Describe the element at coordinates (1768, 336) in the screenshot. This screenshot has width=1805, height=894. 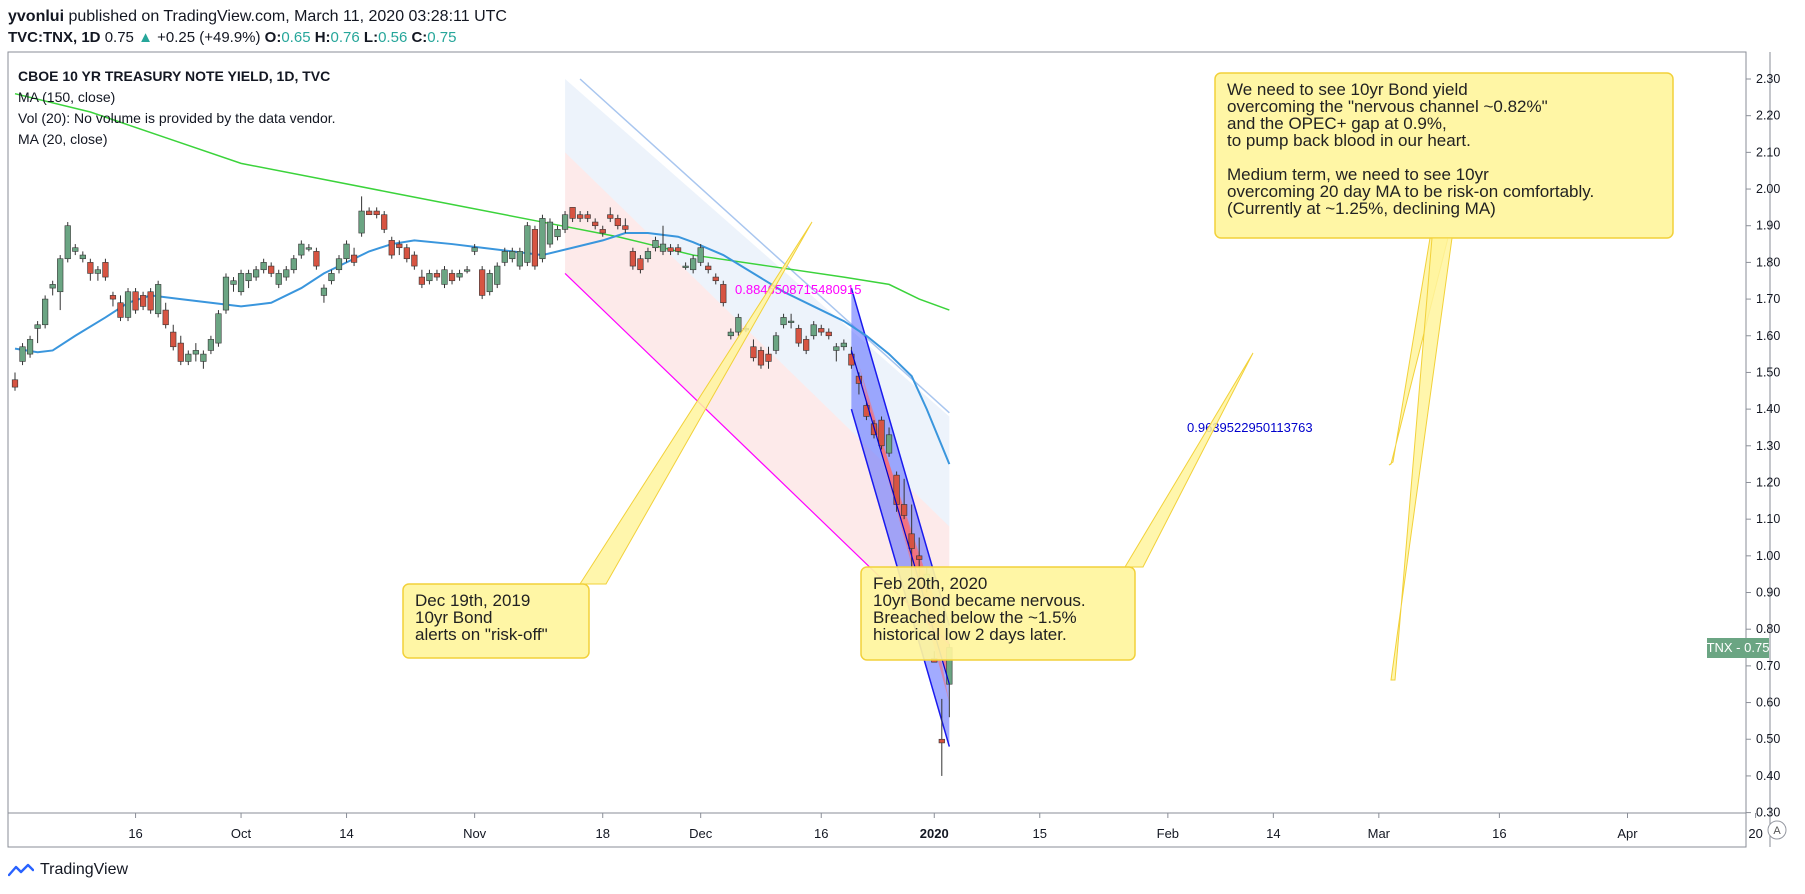
I see `y-tick-label: 1.60` at that location.